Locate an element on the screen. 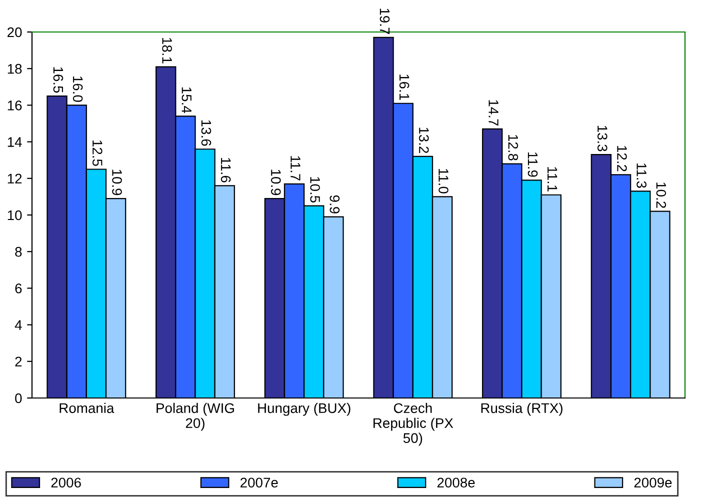  text: 16.0 is located at coordinates (77, 89).